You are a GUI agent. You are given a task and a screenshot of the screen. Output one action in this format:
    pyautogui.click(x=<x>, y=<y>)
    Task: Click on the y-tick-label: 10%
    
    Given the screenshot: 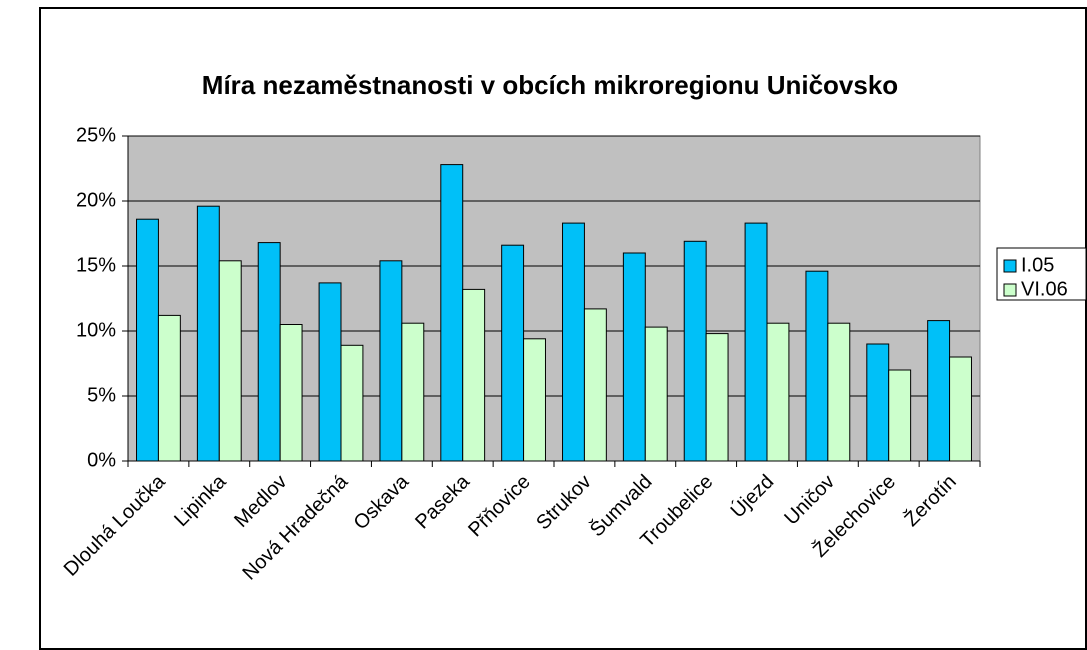 What is the action you would take?
    pyautogui.click(x=96, y=330)
    